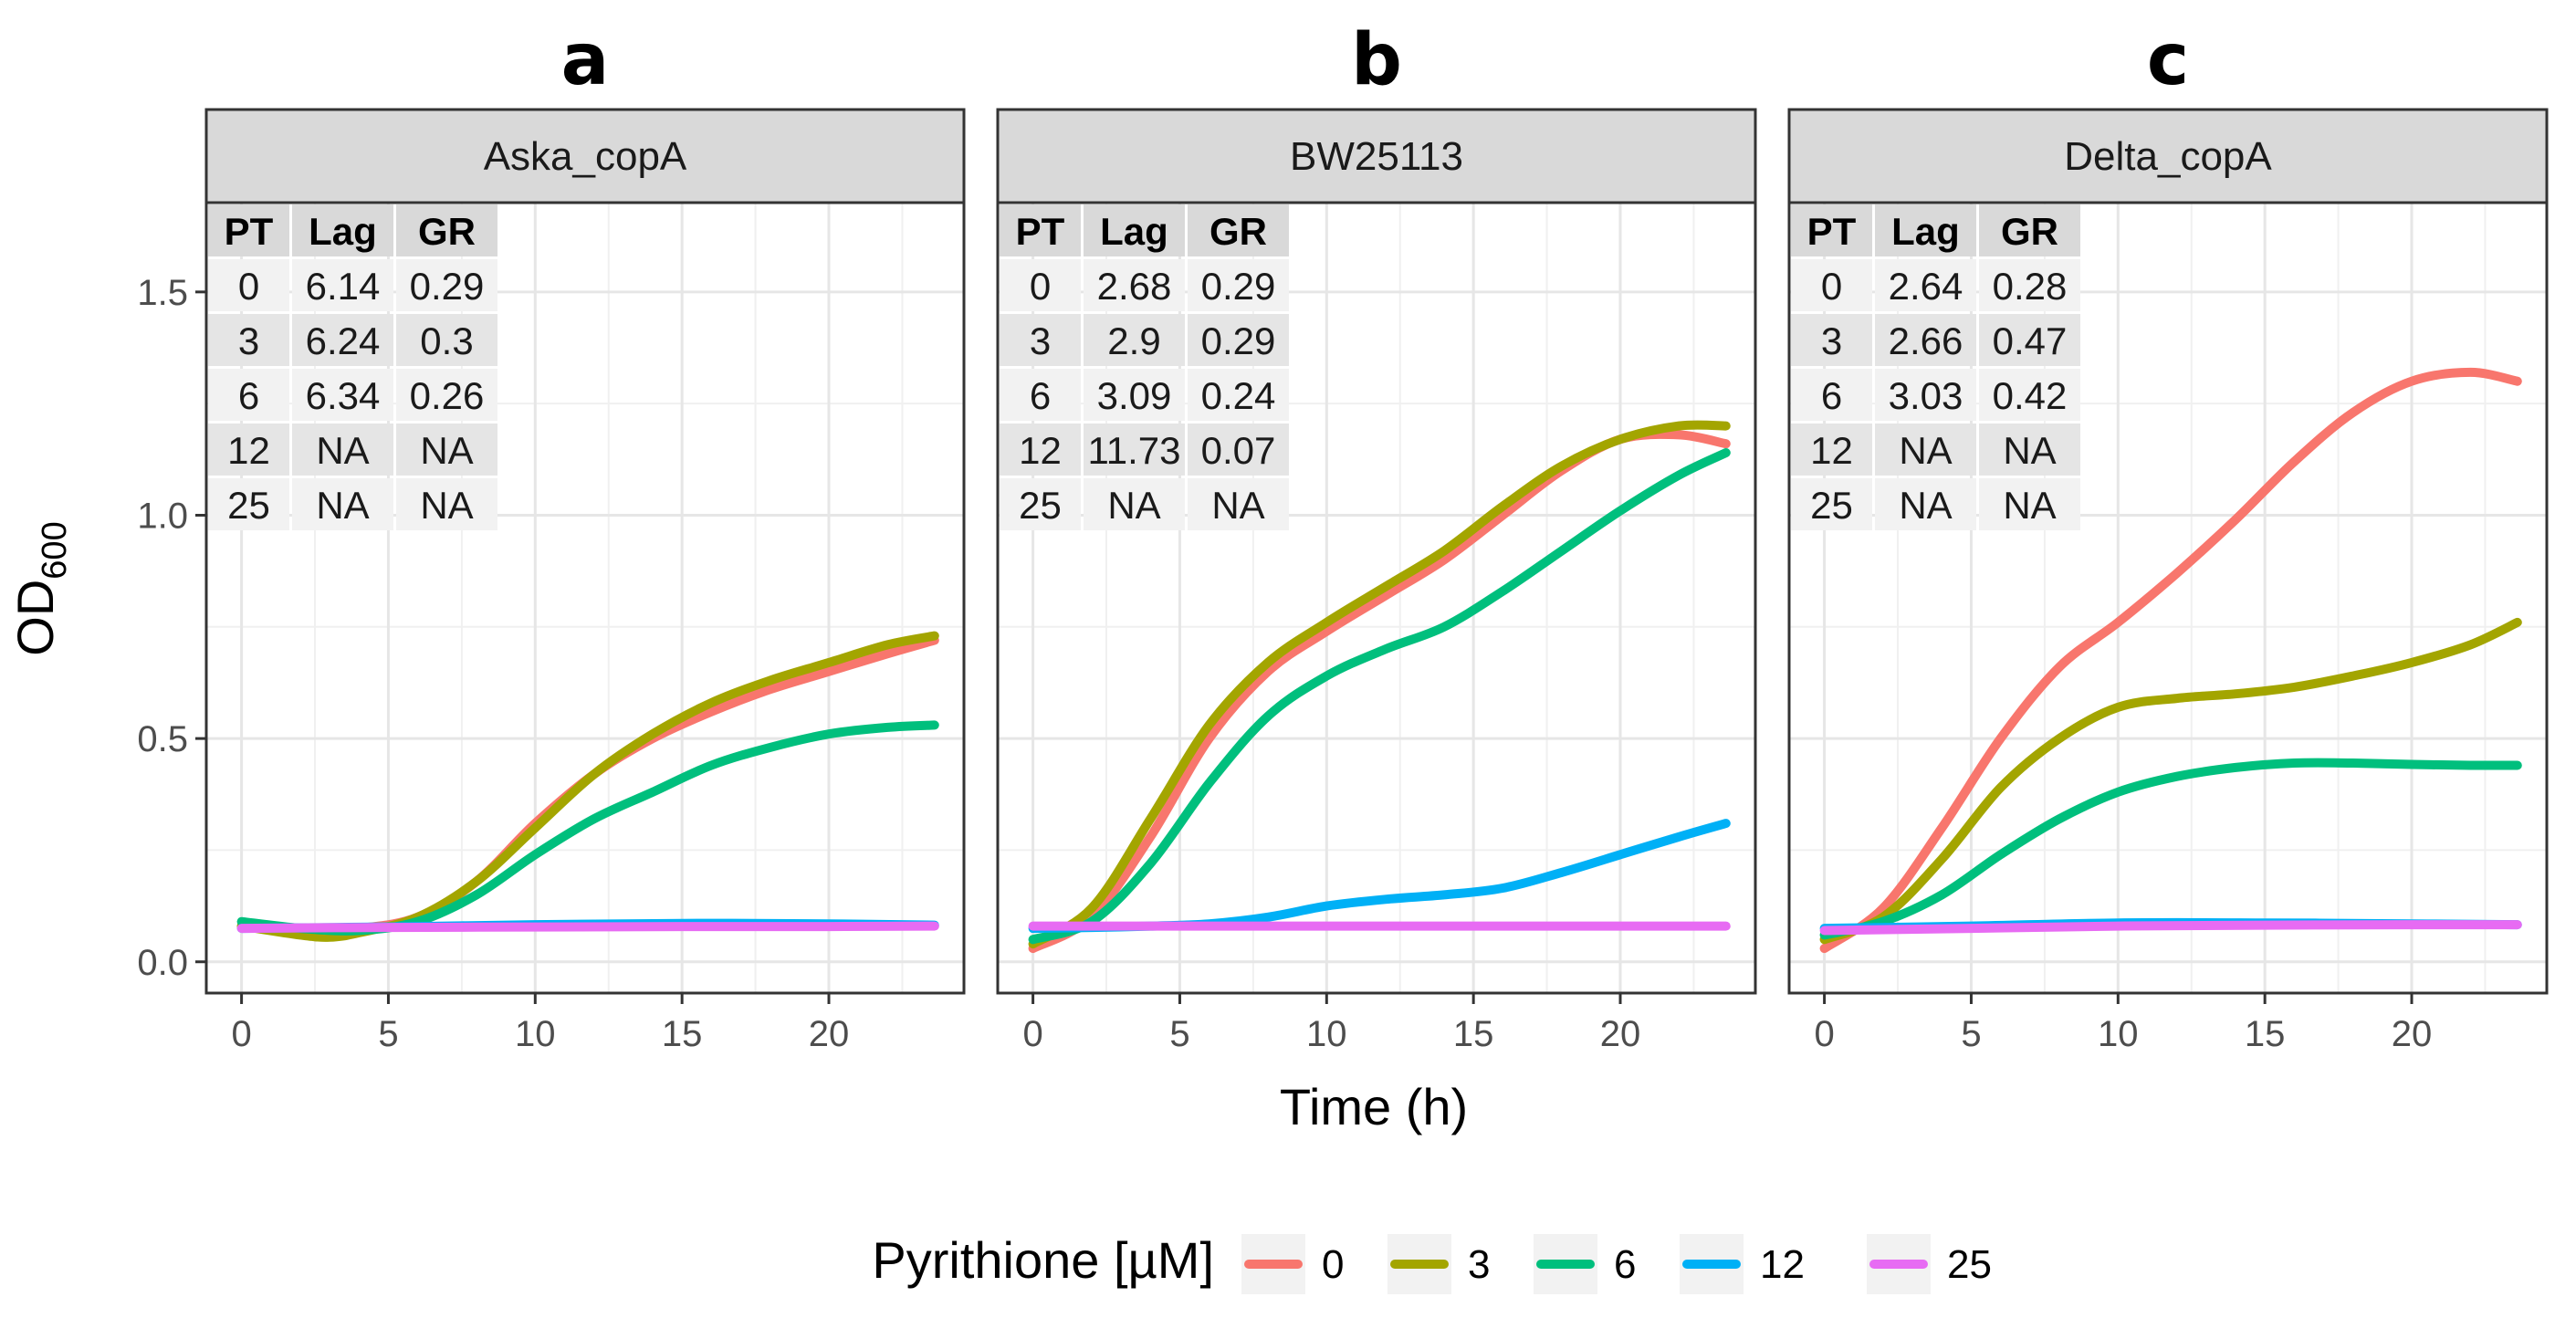 This screenshot has height=1318, width=2576. I want to click on table-cell: 2.64, so click(1926, 286).